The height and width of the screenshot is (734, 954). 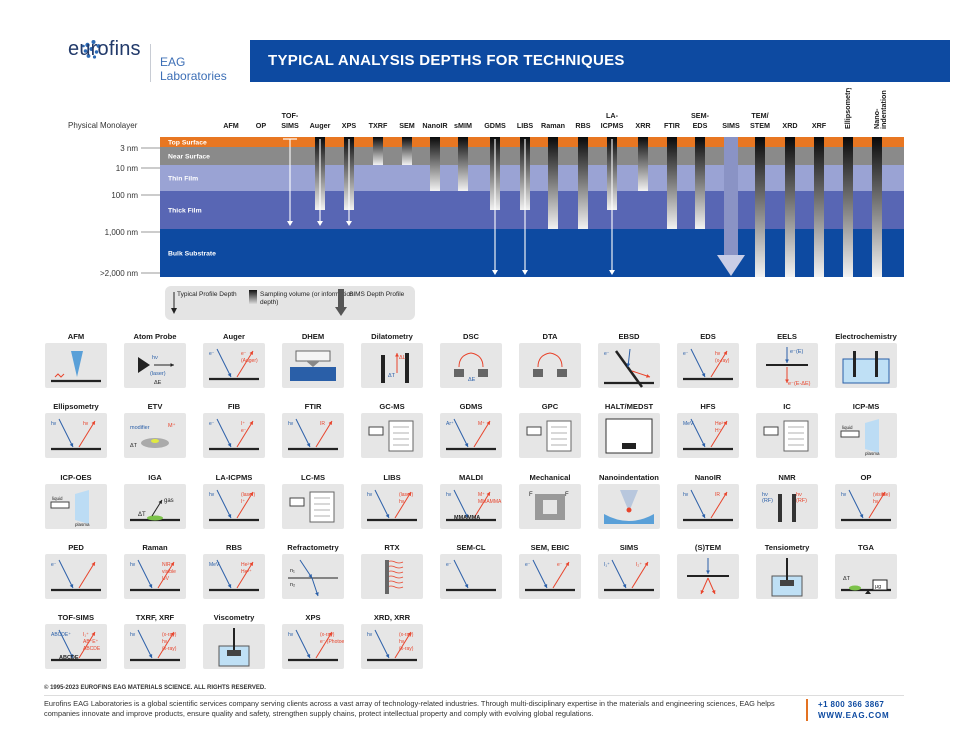 What do you see at coordinates (166, 565) in the screenshot?
I see `svg-text: NIR` at bounding box center [166, 565].